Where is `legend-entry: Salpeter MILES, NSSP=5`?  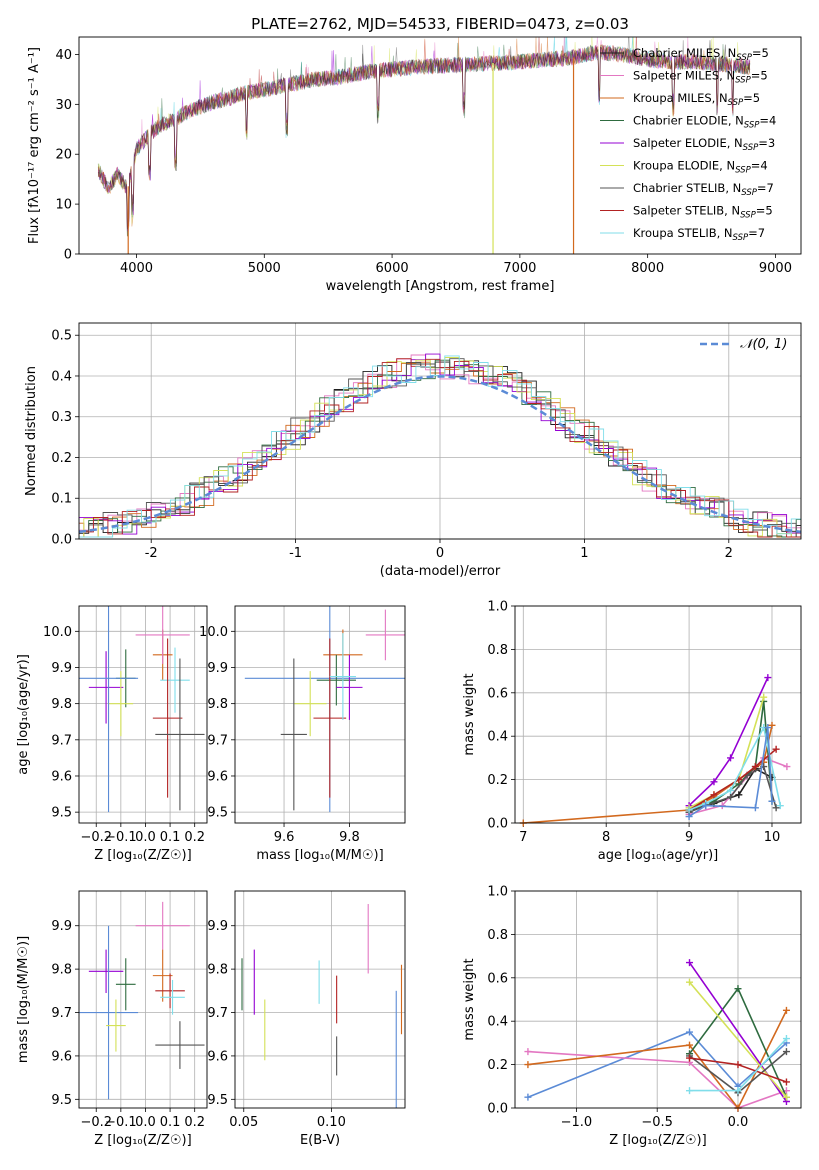
legend-entry: Salpeter MILES, NSSP=5 is located at coordinates (700, 77).